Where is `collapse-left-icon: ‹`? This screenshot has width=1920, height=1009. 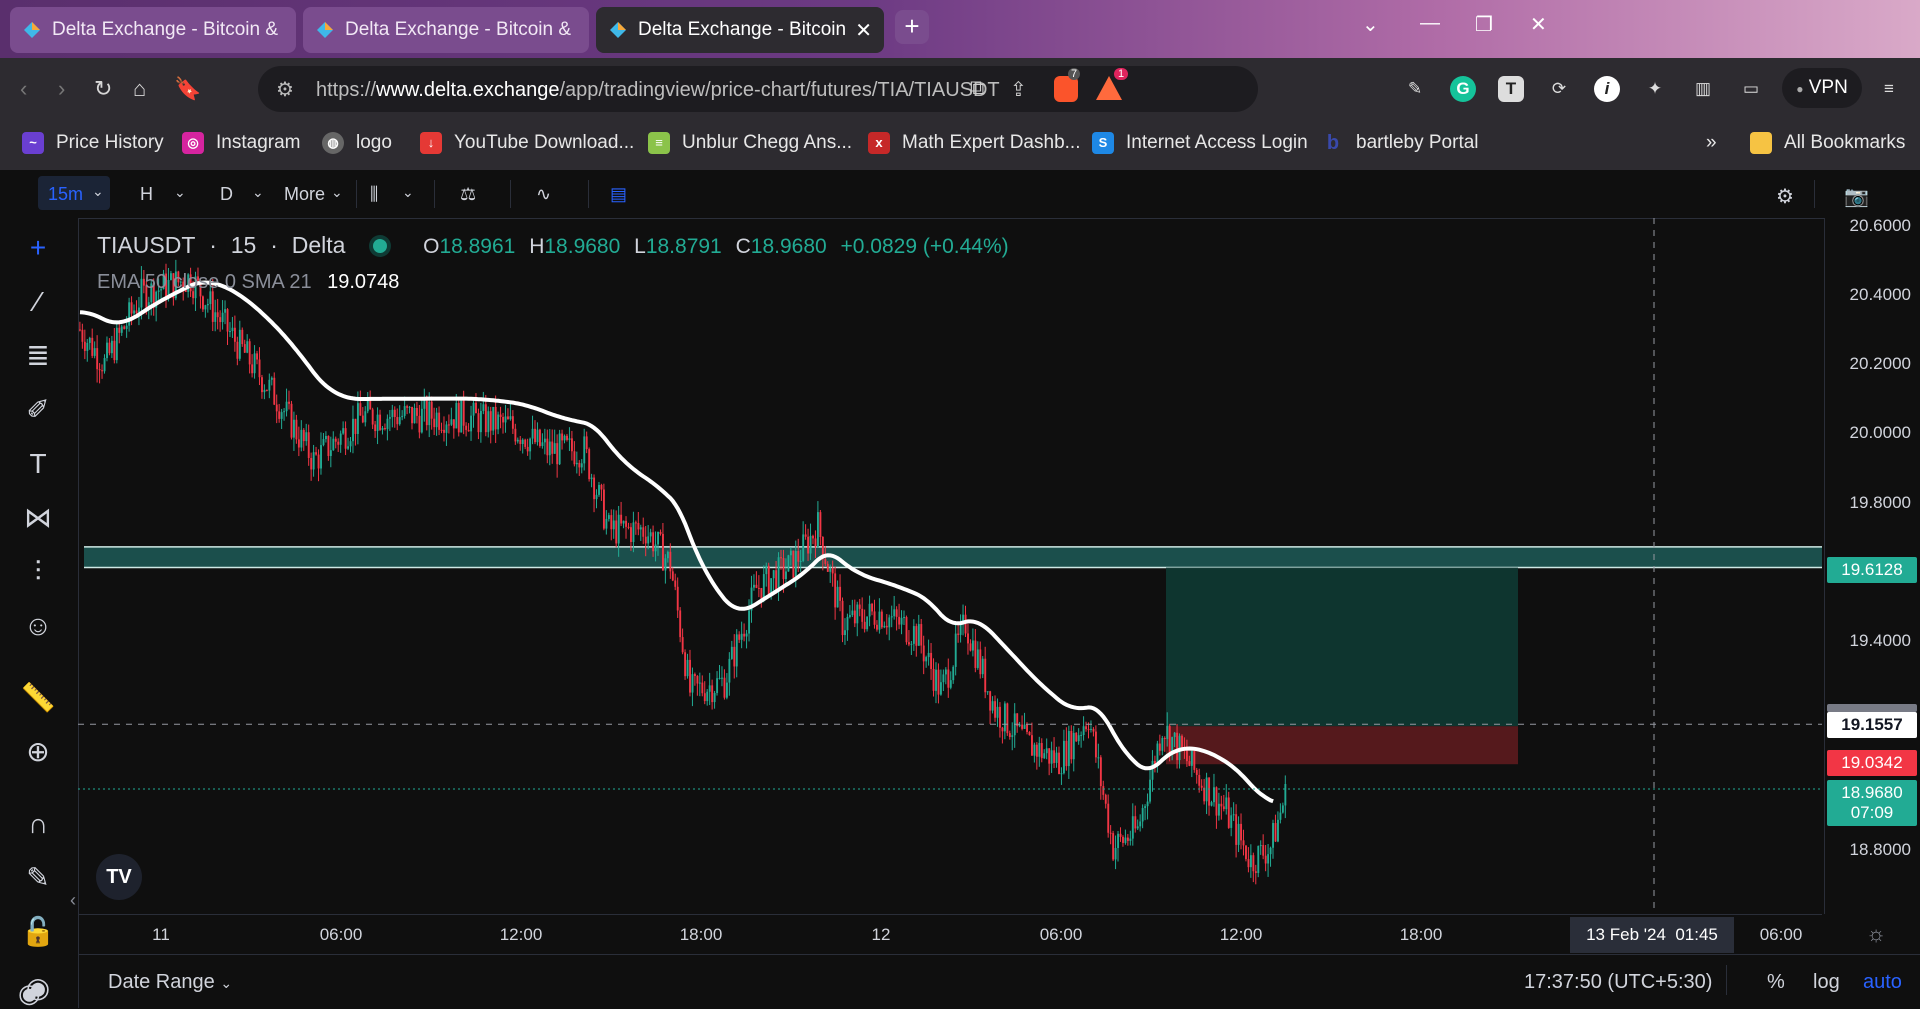 collapse-left-icon: ‹ is located at coordinates (73, 900).